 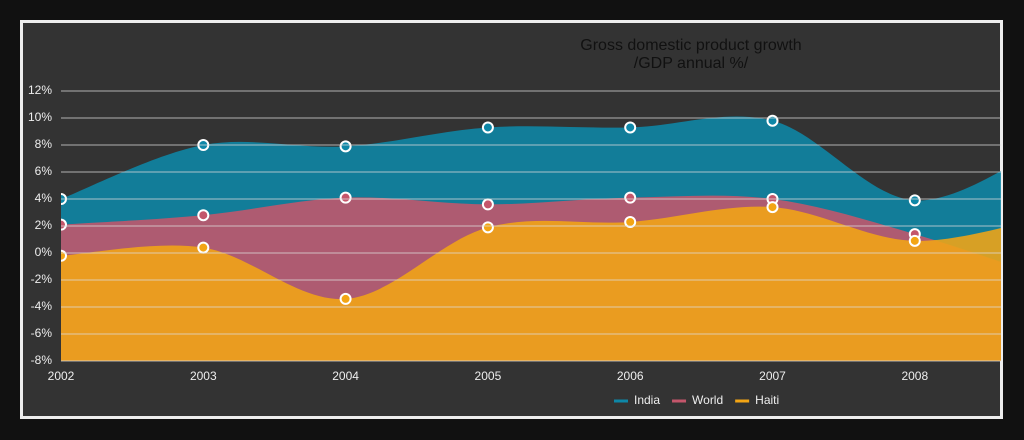 What do you see at coordinates (40, 90) in the screenshot?
I see `y-tick-label: 12%` at bounding box center [40, 90].